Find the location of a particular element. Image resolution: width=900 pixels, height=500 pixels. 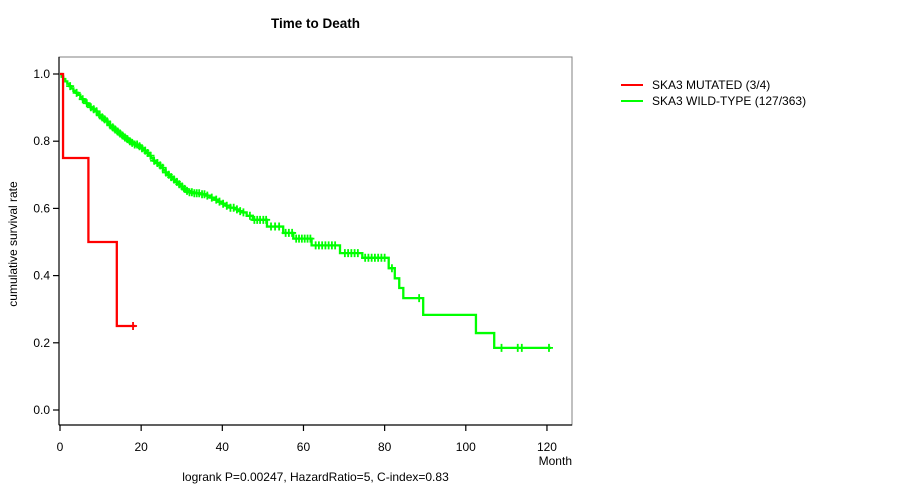

legend-item-wildtype: SKA3 WILD-TYPE (127/363) is located at coordinates (713, 101).